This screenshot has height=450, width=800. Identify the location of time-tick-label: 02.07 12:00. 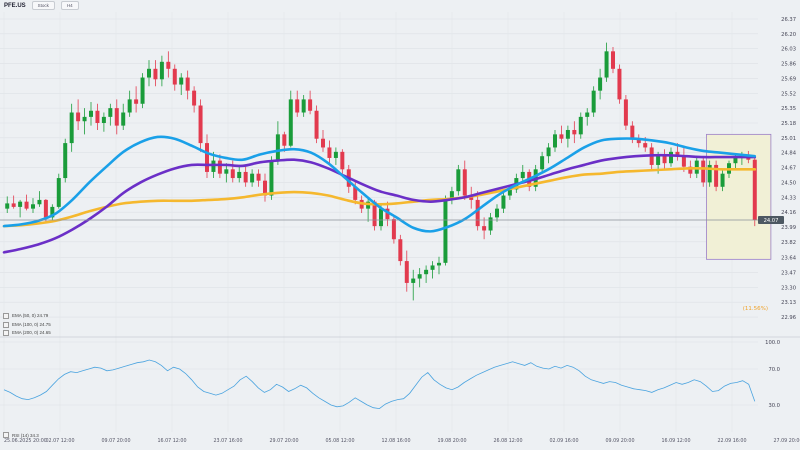
(59, 441).